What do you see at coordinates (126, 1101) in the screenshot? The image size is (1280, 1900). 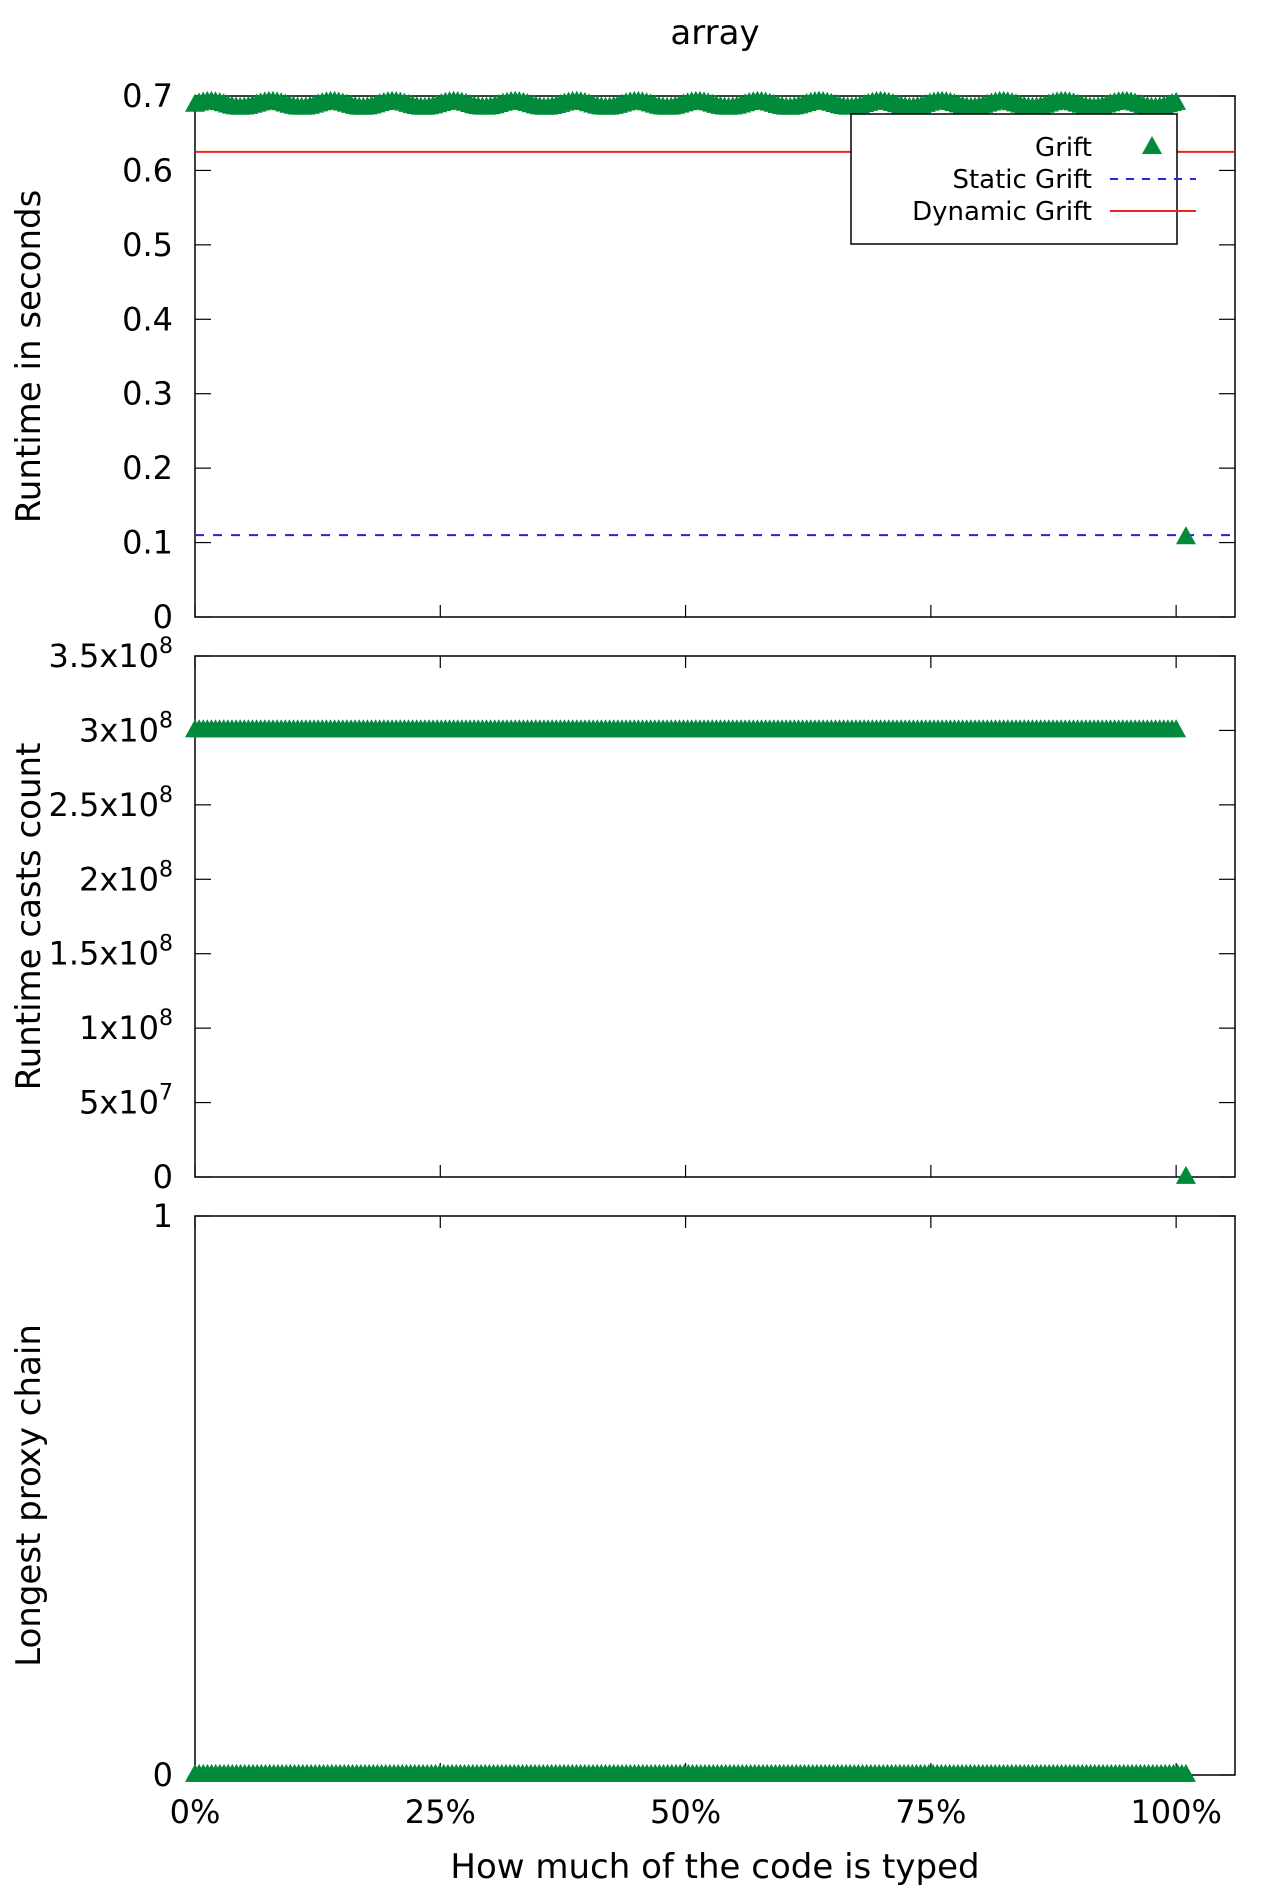 I see `y-tick-label: 5x10⁷` at bounding box center [126, 1101].